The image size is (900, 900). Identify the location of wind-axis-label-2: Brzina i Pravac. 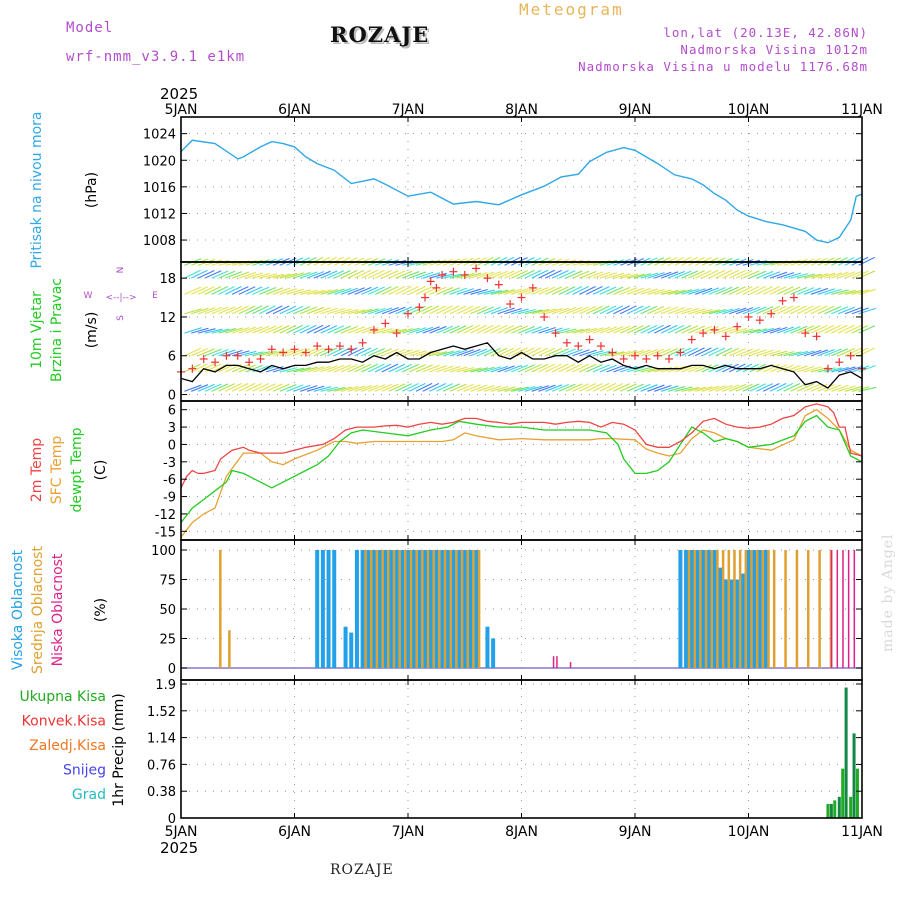
(57, 330).